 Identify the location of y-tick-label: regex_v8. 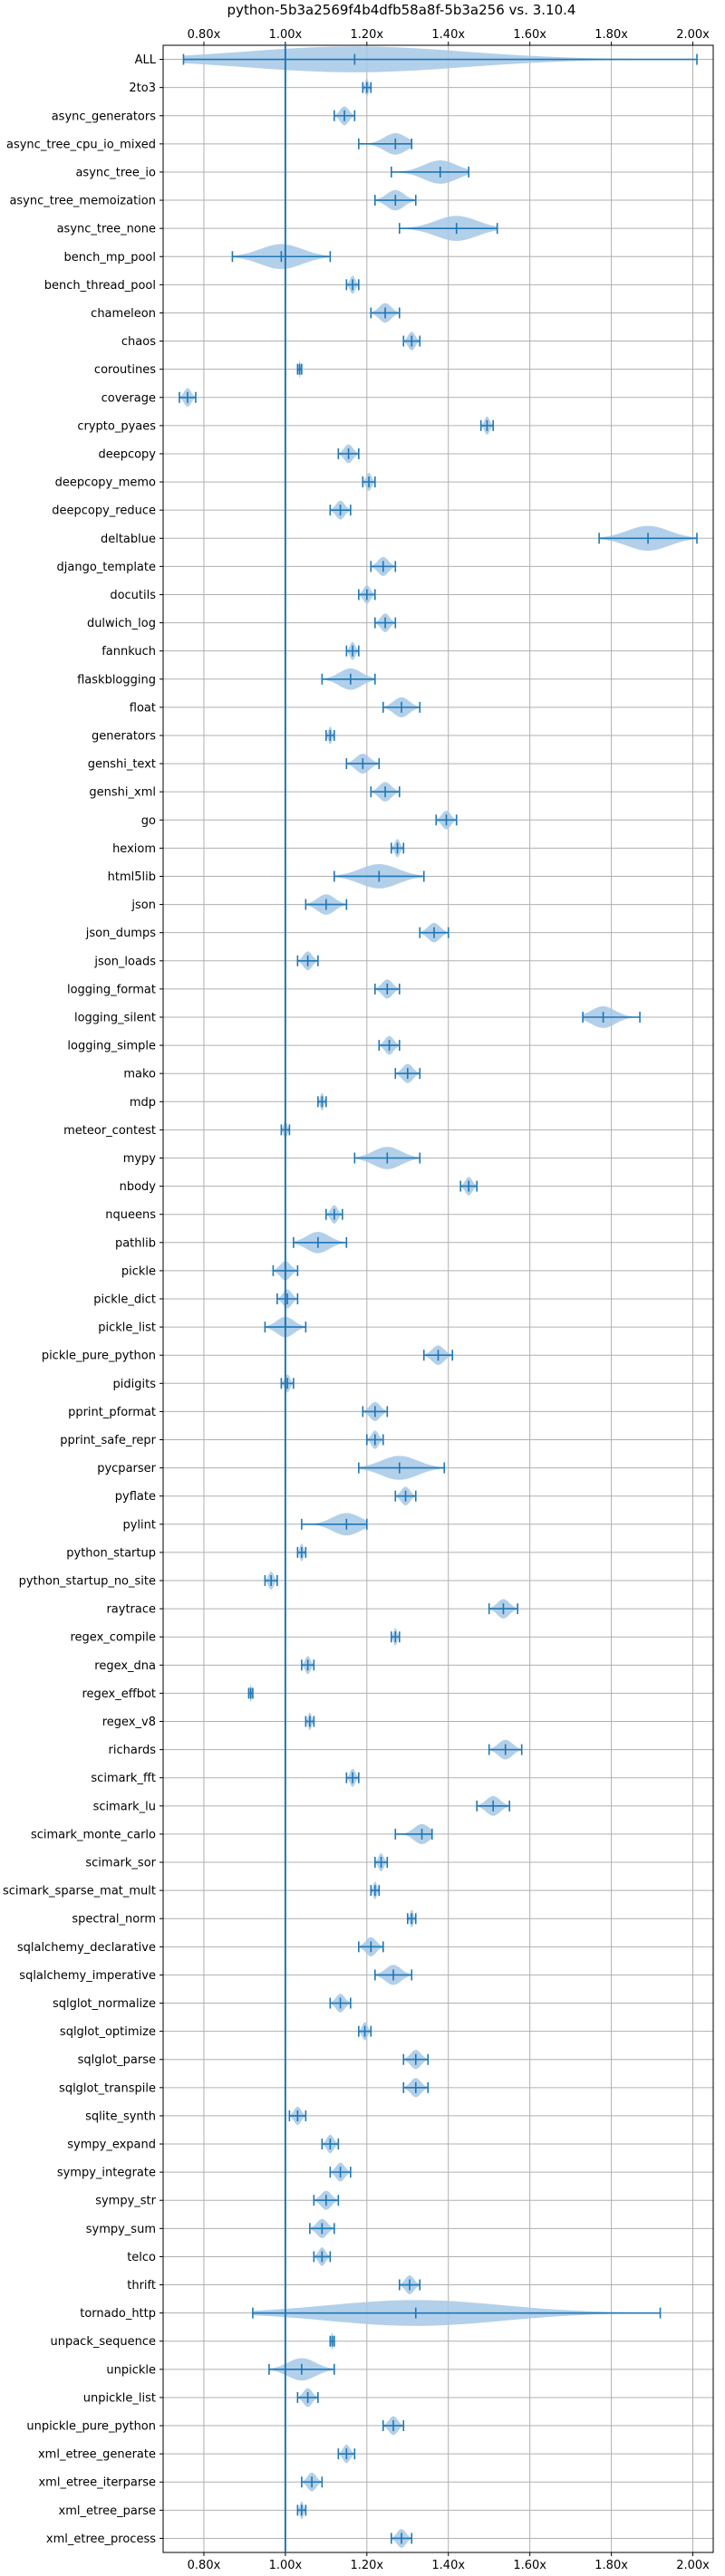
(129, 1722).